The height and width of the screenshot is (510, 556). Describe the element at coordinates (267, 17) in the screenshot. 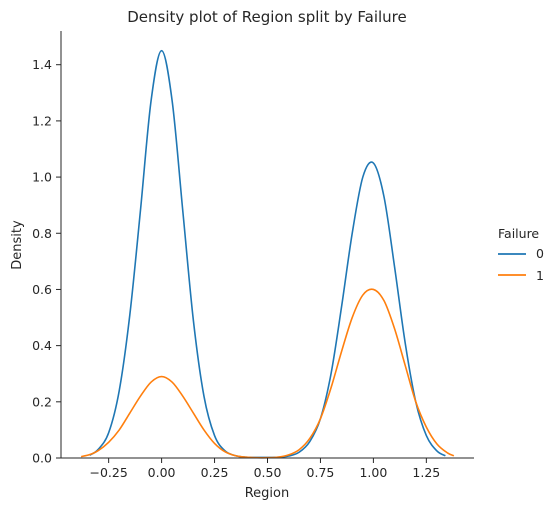

I see `chart-title: Density plot of Region split by Failure` at that location.